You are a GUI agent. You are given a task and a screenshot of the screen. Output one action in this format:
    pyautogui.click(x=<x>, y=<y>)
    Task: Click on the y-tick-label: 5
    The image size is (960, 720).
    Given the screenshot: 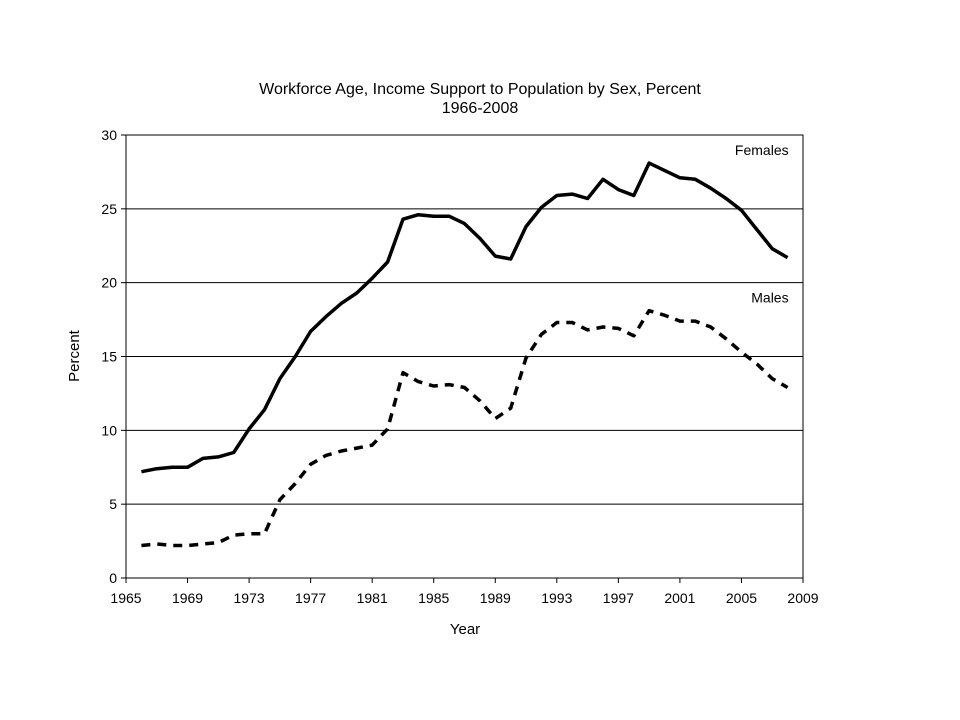 What is the action you would take?
    pyautogui.click(x=113, y=504)
    